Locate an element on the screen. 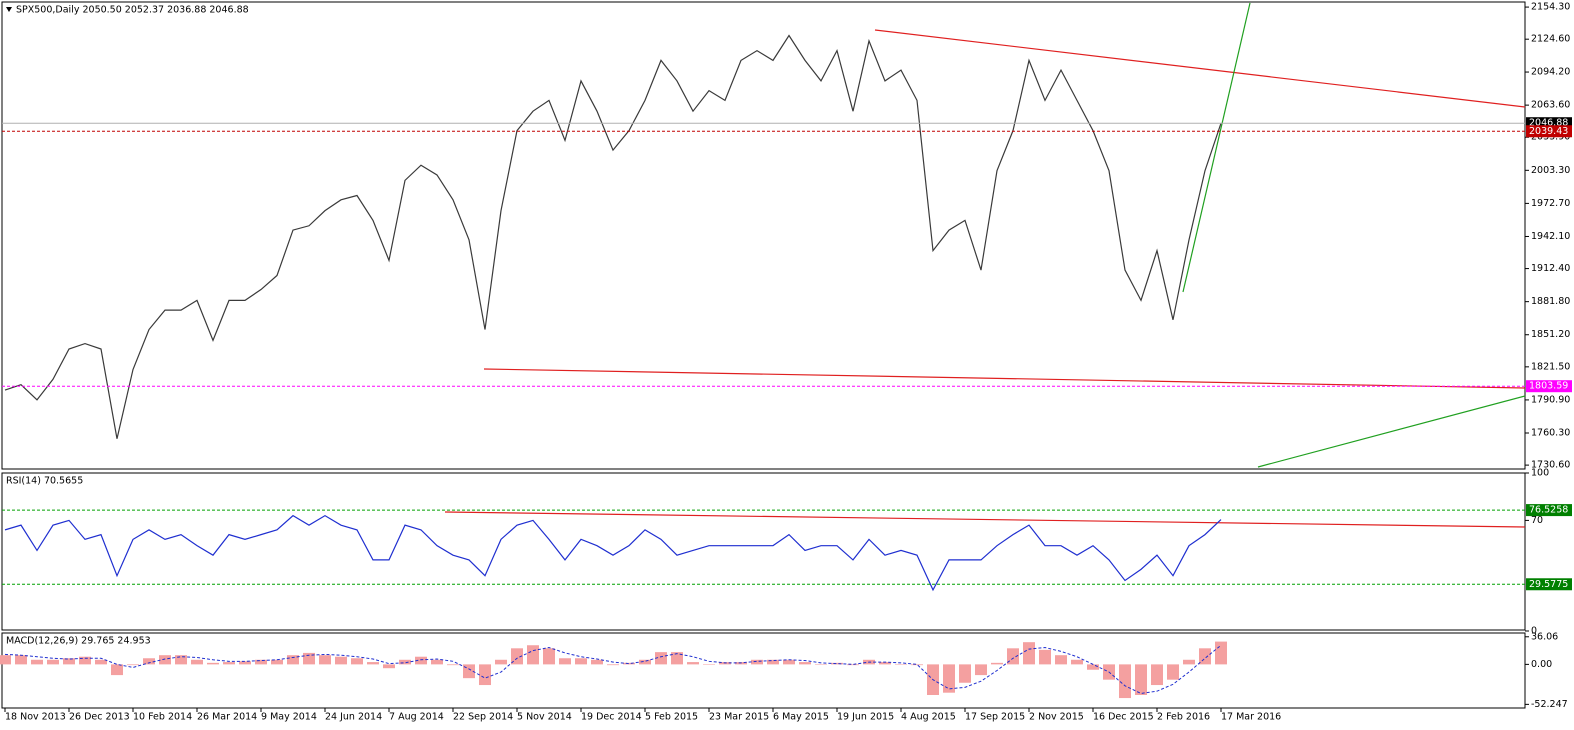  x-tick-label: 2 Feb 2016 is located at coordinates (1183, 717).